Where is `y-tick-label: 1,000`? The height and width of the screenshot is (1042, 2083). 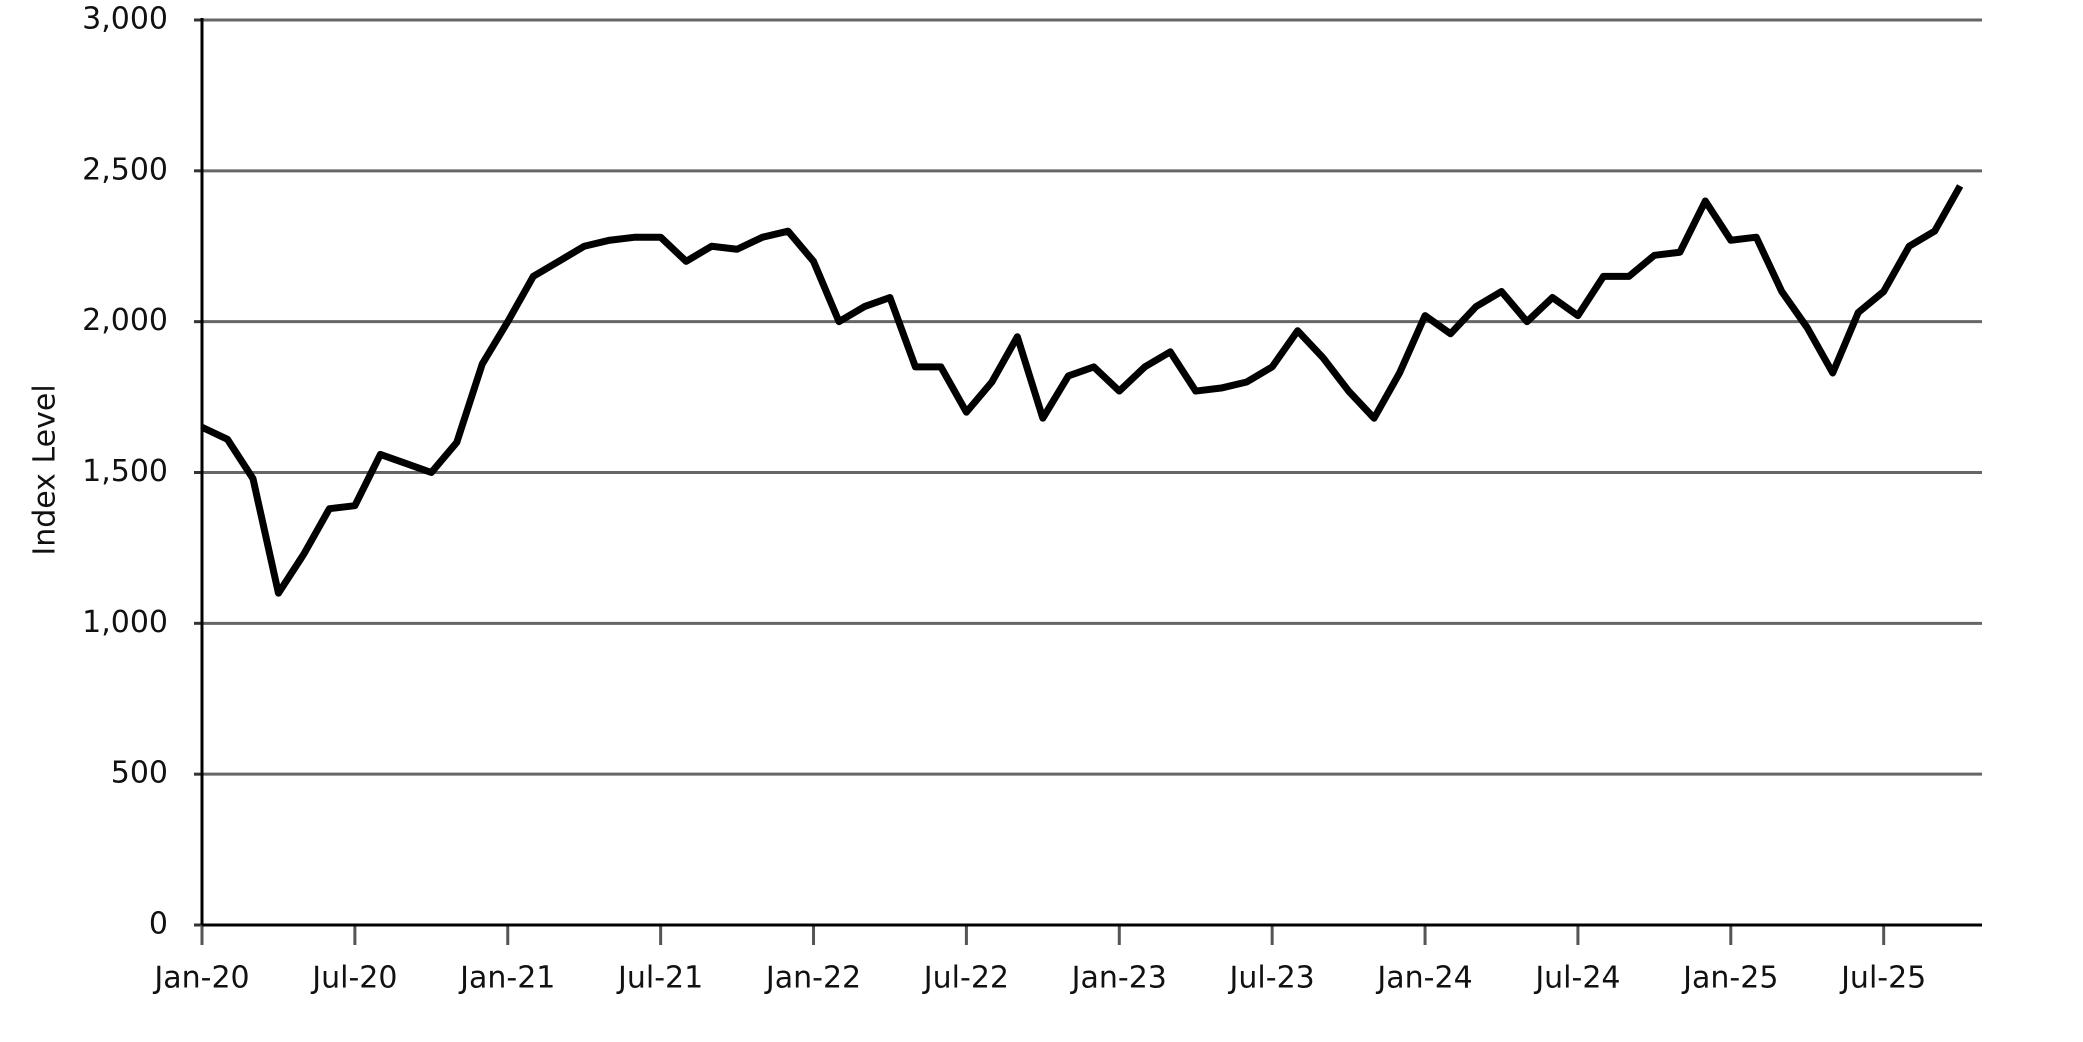
y-tick-label: 1,000 is located at coordinates (125, 622).